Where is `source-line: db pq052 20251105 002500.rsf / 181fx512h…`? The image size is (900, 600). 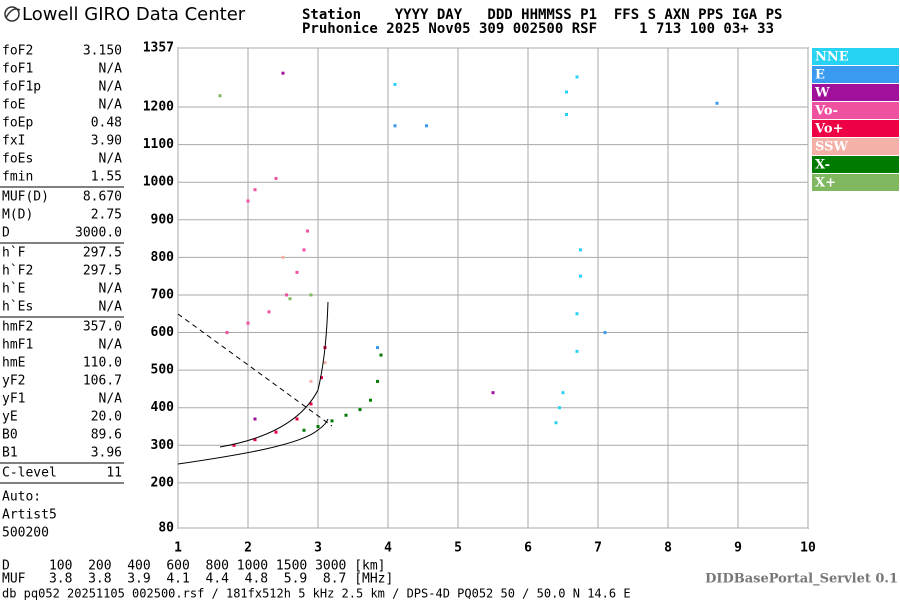
source-line: db pq052 20251105 002500.rsf / 181fx512h… is located at coordinates (316, 593).